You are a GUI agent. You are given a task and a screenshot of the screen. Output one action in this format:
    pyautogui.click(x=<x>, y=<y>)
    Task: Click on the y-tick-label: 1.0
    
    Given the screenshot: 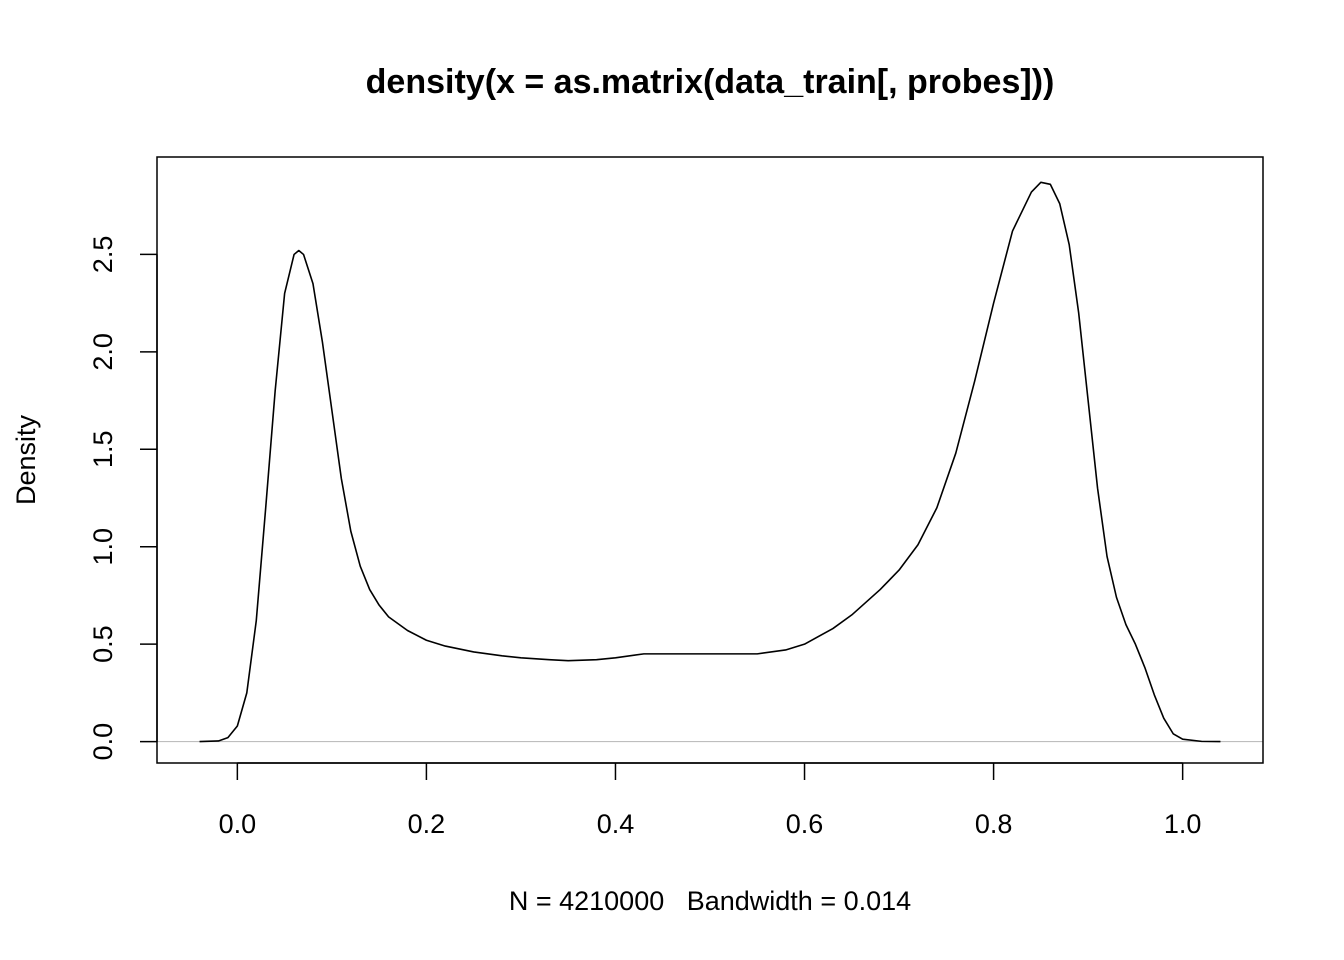 What is the action you would take?
    pyautogui.click(x=103, y=547)
    